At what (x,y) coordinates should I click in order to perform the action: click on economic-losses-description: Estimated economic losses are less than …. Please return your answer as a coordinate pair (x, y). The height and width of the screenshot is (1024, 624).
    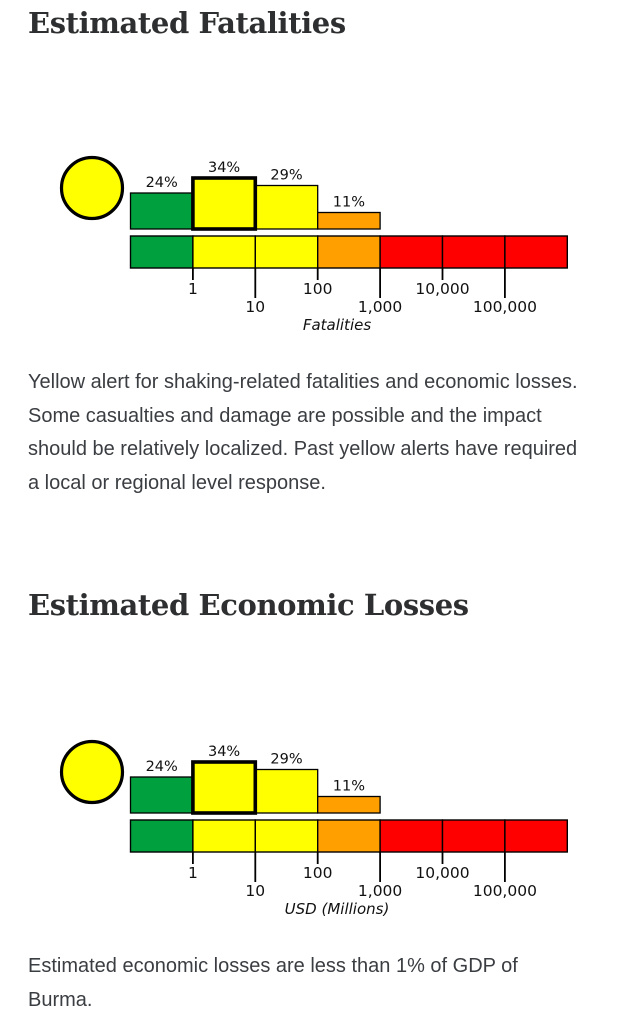
    Looking at the image, I should click on (273, 983).